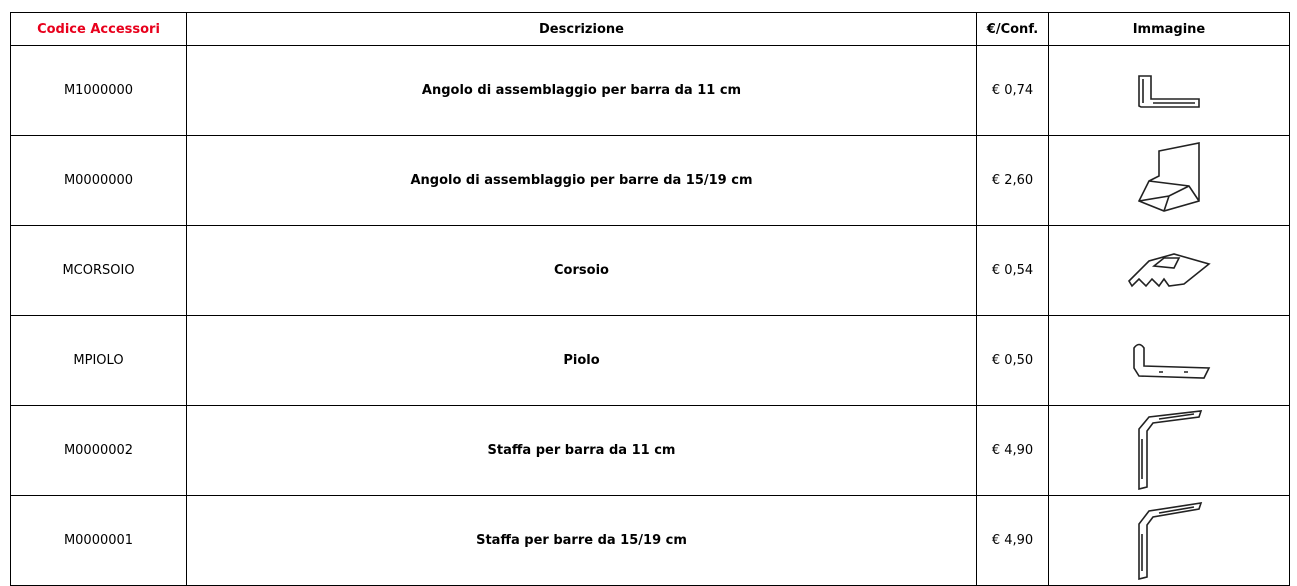  What do you see at coordinates (98, 29) in the screenshot?
I see `header-cell: Codice Accessori` at bounding box center [98, 29].